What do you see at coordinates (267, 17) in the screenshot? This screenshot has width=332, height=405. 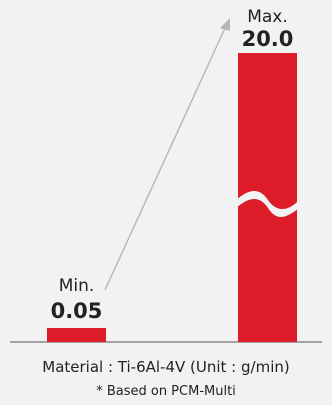 I see `category-label-max: Max.` at bounding box center [267, 17].